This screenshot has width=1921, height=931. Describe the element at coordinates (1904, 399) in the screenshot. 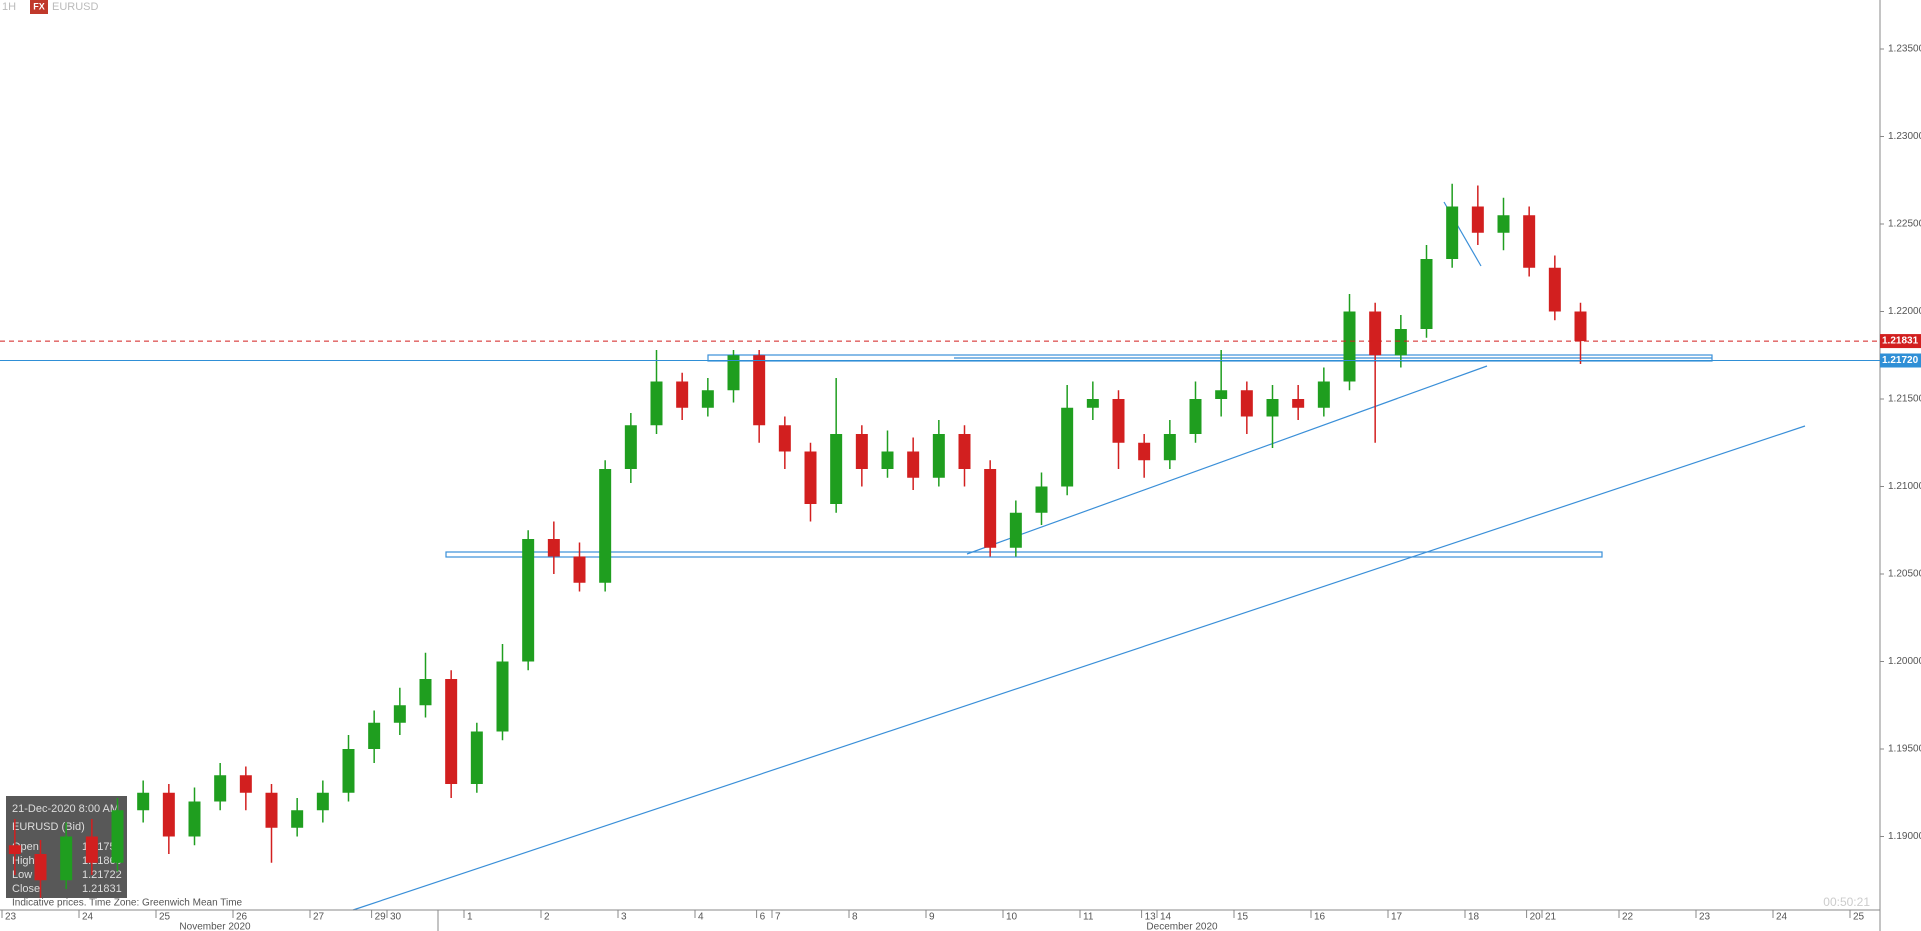

I see `y-tick-label: 1.21500` at that location.